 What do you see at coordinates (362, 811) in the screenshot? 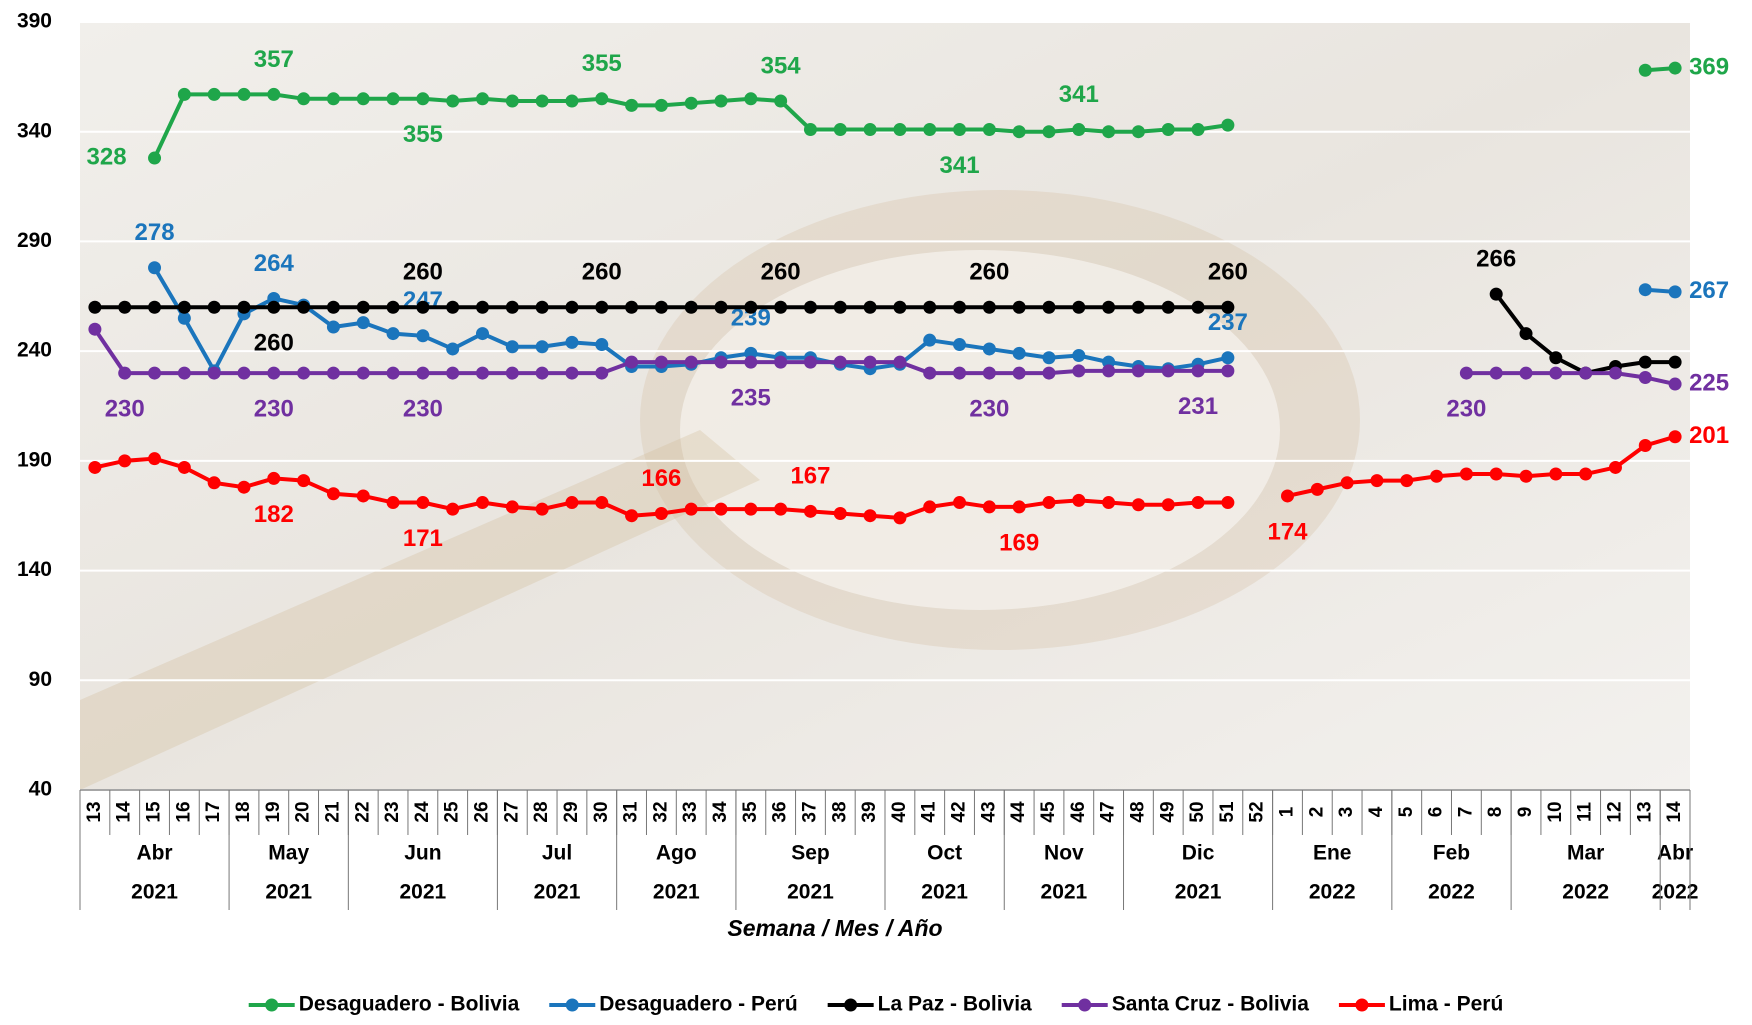
I see `x-tick-label: 22` at bounding box center [362, 811].